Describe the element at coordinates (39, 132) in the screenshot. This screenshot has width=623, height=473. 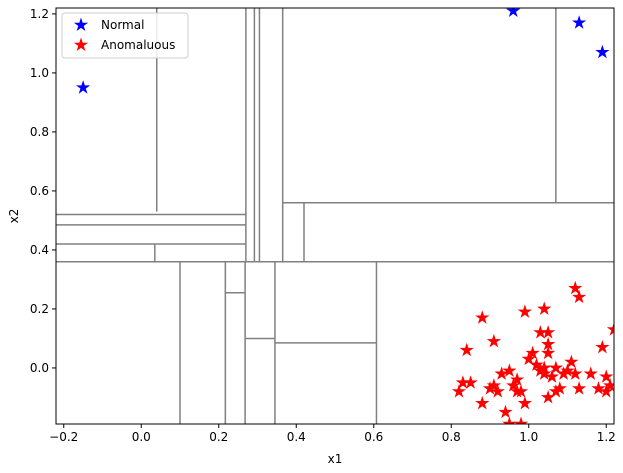
I see `y-tick-label: 0.8` at that location.